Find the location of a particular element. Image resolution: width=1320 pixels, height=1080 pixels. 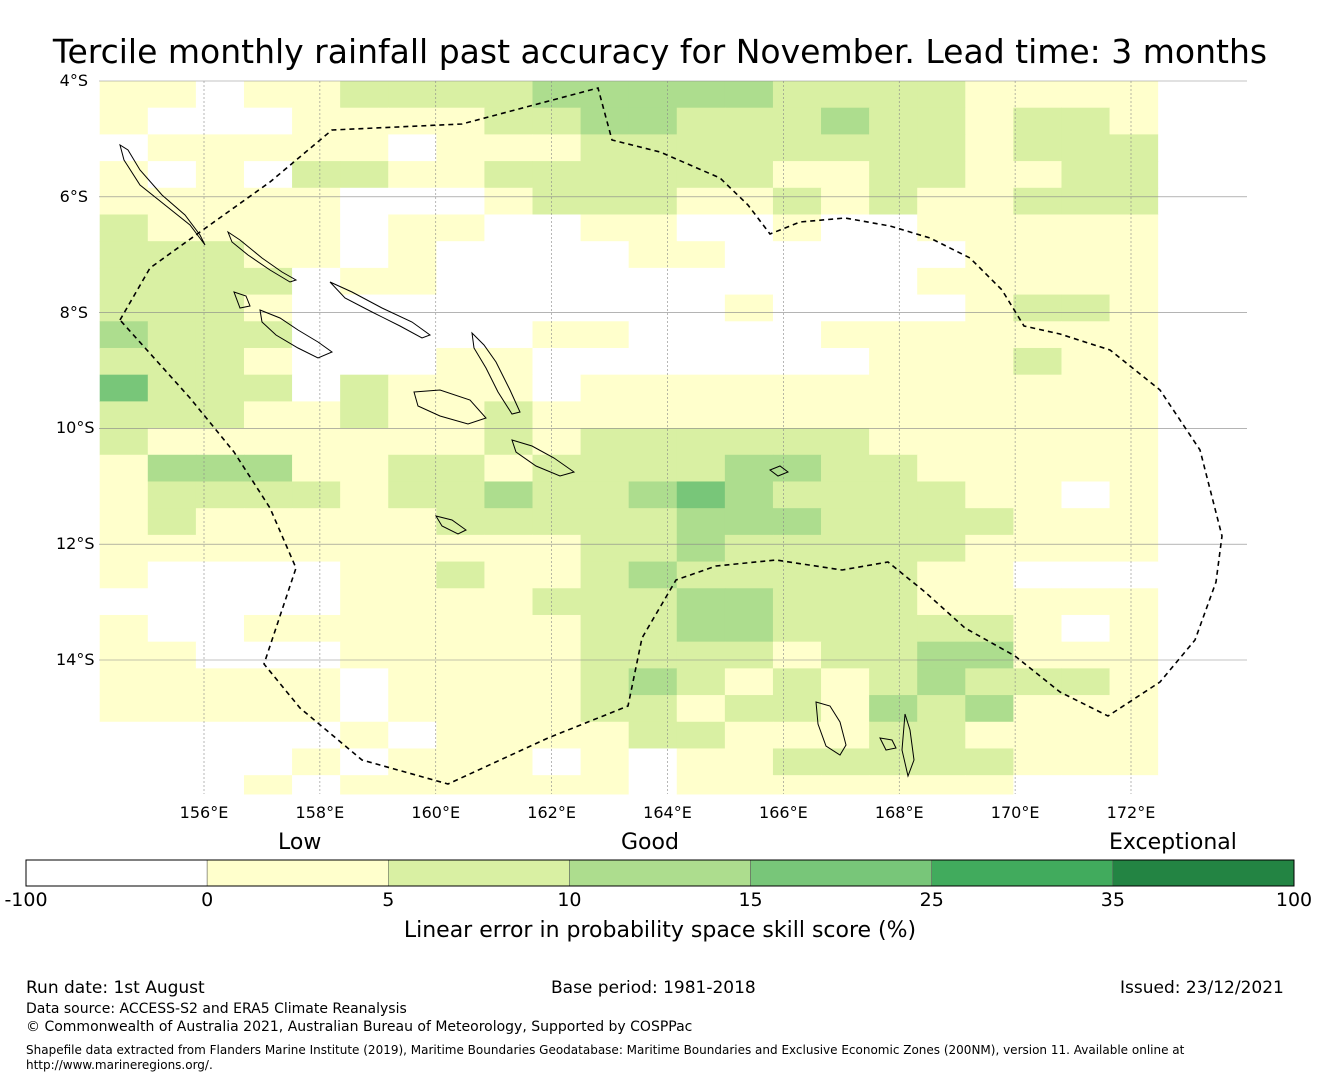

lon-label: 170°E is located at coordinates (1015, 812).